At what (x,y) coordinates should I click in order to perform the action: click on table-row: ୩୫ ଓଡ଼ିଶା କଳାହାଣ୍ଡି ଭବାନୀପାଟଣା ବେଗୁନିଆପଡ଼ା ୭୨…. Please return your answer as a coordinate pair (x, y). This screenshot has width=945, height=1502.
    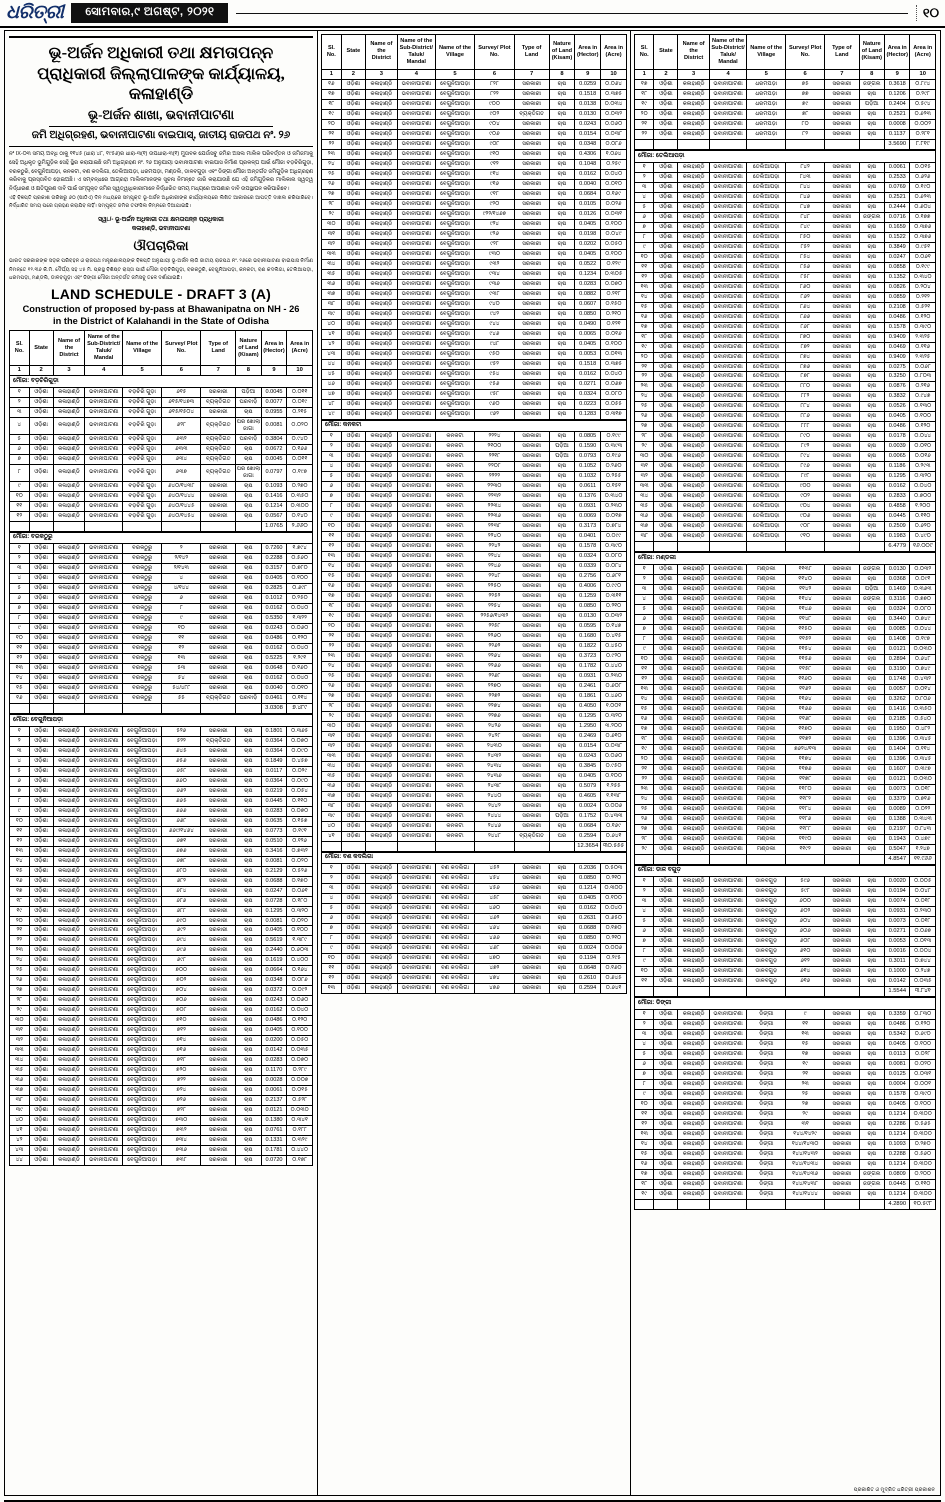
    Looking at the image, I should click on (161, 1071).